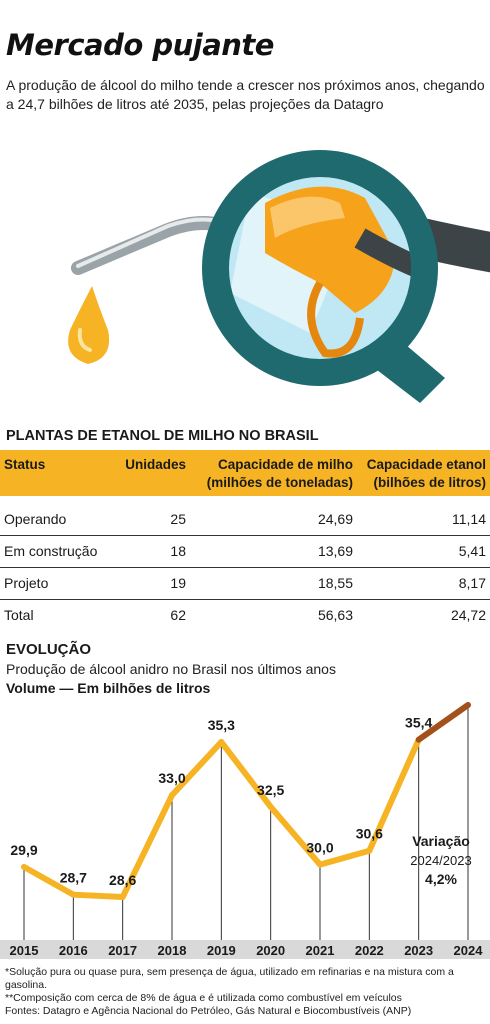 This screenshot has height=1024, width=490. Describe the element at coordinates (221, 725) in the screenshot. I see `data-label-2019: 35,3` at that location.